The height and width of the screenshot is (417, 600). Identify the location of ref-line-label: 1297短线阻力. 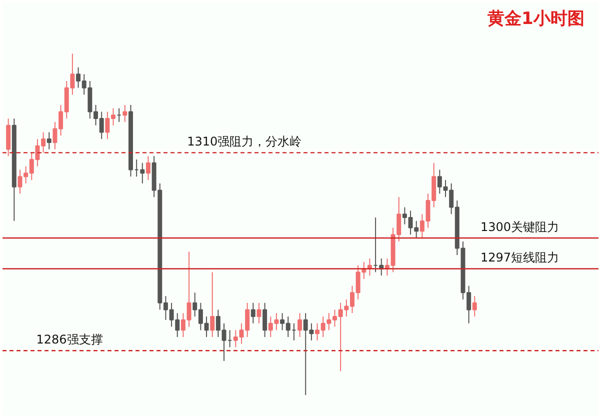
(520, 257).